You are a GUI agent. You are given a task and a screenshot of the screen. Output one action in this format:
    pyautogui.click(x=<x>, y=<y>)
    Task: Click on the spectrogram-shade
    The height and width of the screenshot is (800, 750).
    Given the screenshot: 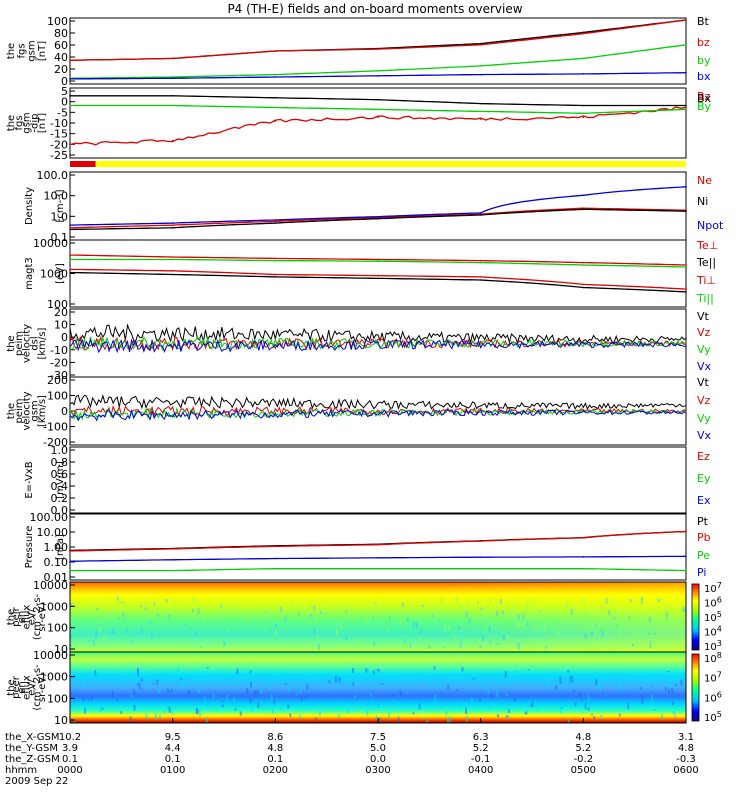 What is the action you would take?
    pyautogui.click(x=378, y=617)
    